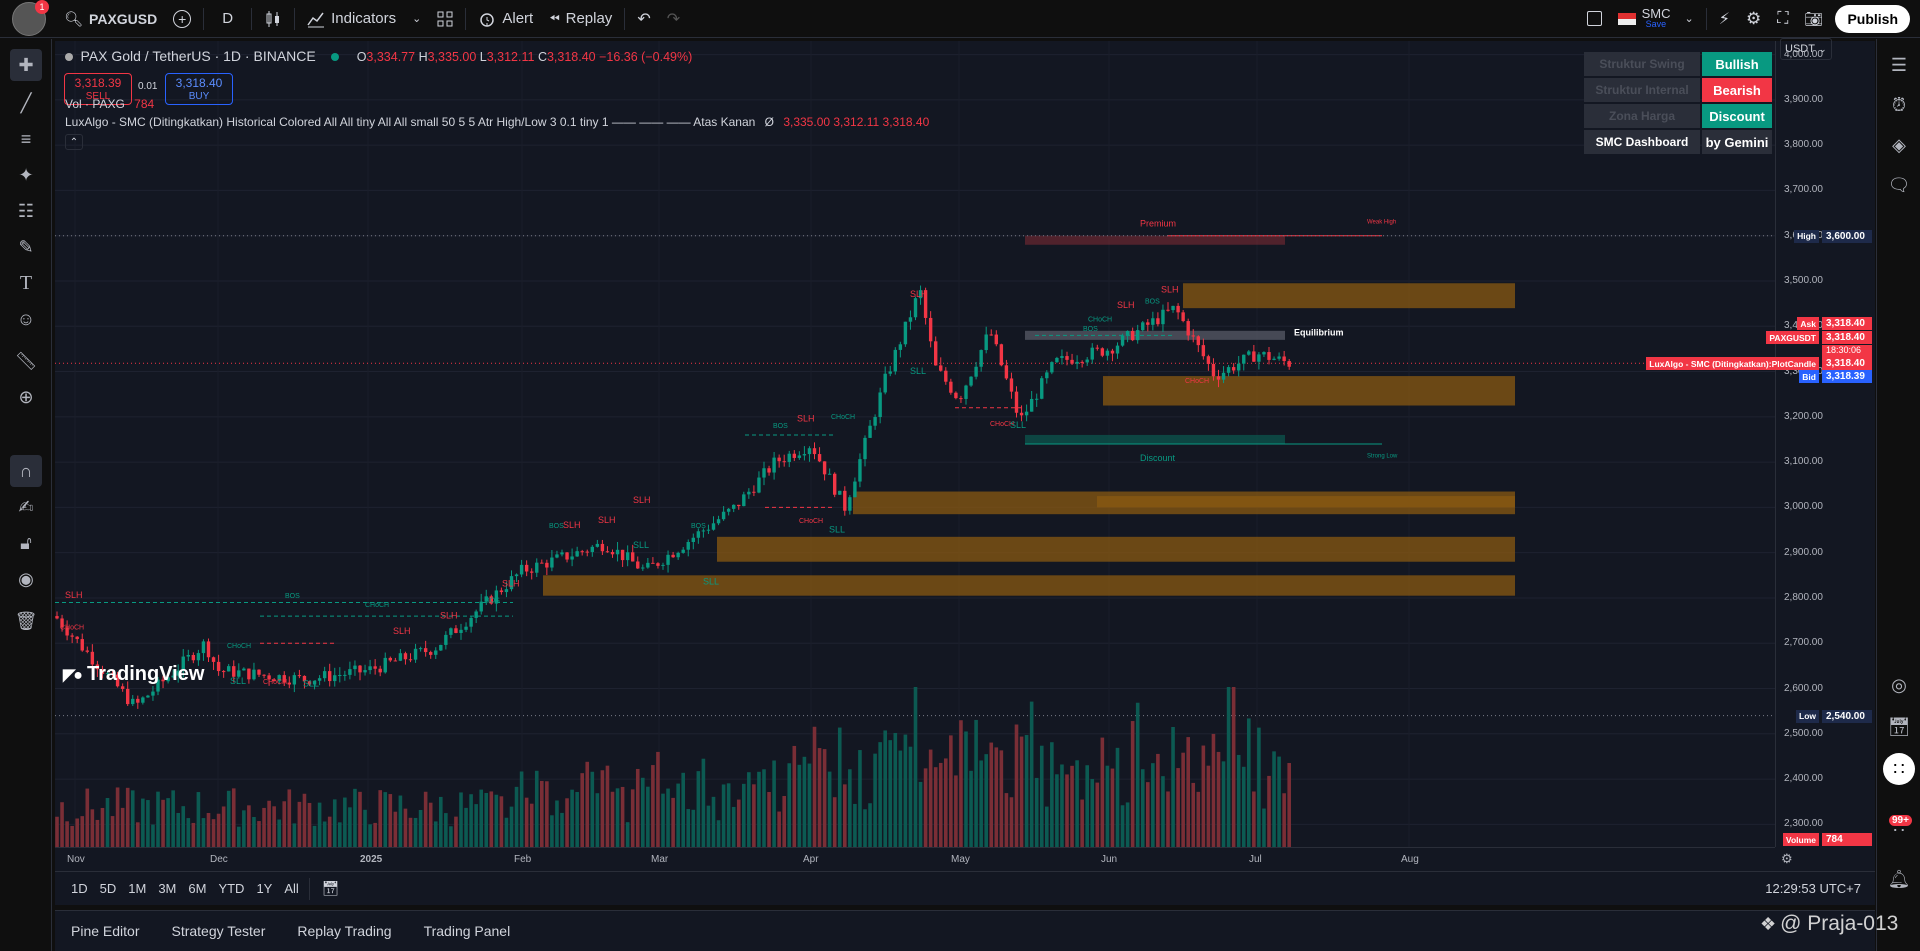  What do you see at coordinates (416, 19) in the screenshot?
I see `indicators-dropdown: ⌄` at bounding box center [416, 19].